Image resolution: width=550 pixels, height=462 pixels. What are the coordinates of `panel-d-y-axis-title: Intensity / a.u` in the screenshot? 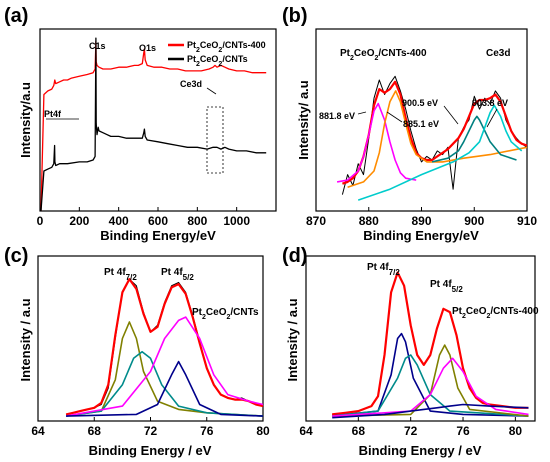 It's located at (292, 339).